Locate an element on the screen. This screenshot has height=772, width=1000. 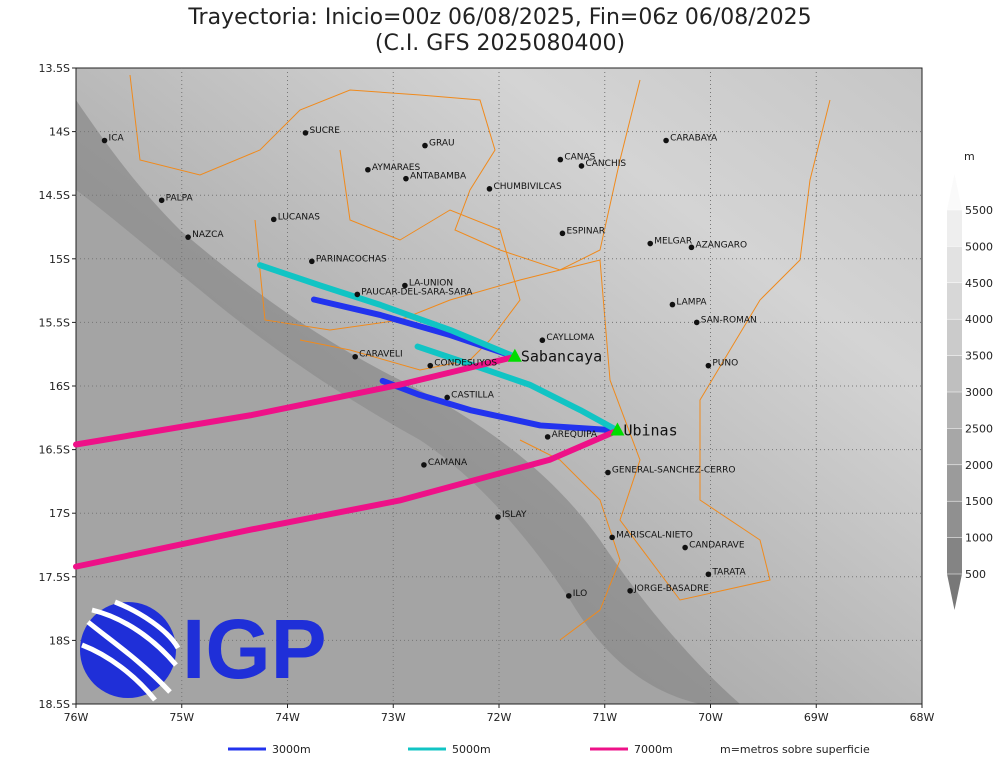
place-label: CANDARAVE is located at coordinates (717, 546).